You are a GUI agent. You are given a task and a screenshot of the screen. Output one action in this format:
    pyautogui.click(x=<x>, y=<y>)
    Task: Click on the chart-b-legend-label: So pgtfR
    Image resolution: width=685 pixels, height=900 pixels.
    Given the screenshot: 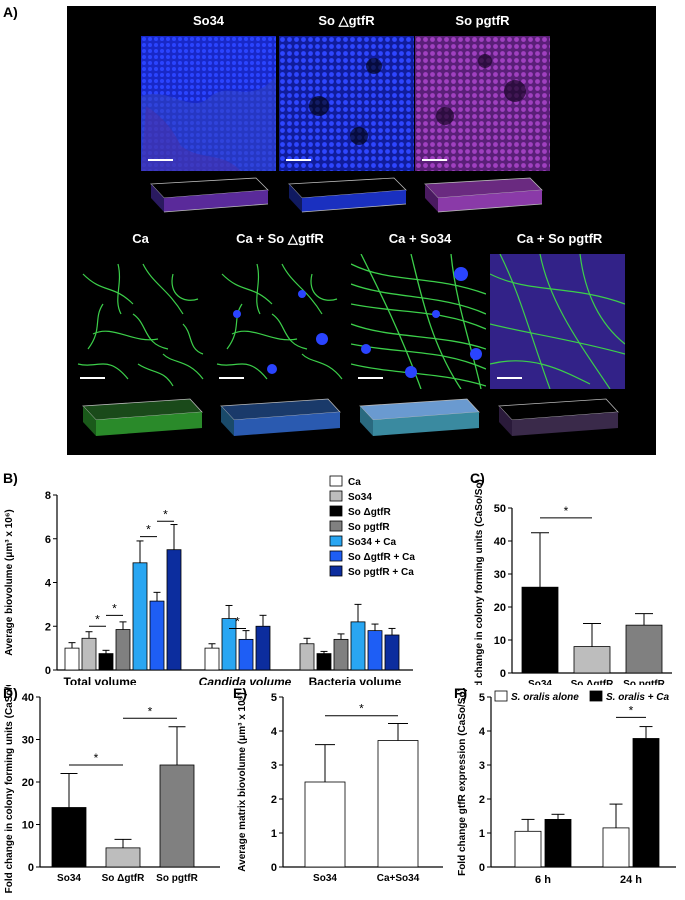 What is the action you would take?
    pyautogui.click(x=369, y=527)
    